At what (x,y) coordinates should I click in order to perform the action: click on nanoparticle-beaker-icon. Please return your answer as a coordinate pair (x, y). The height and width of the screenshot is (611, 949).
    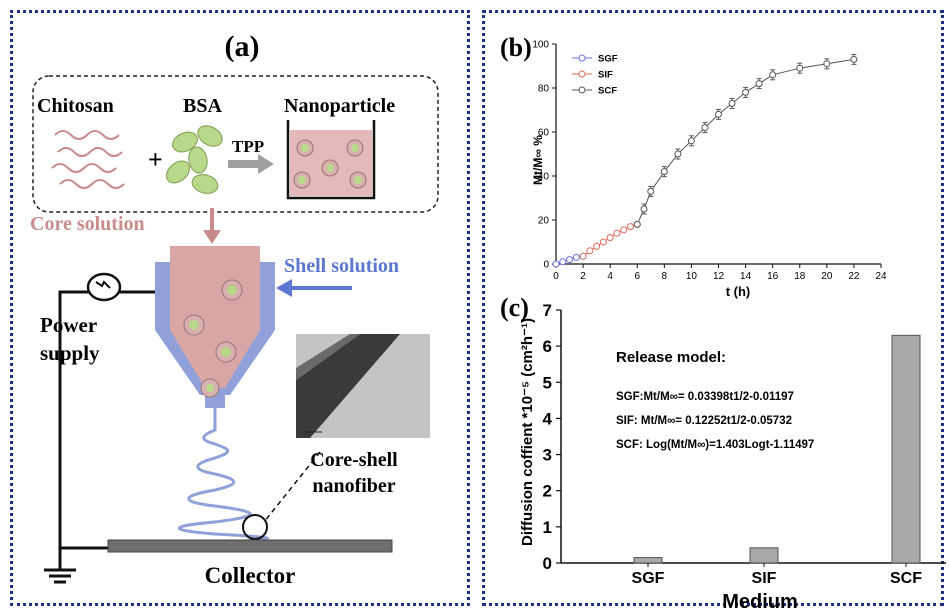
    Looking at the image, I should click on (331, 160).